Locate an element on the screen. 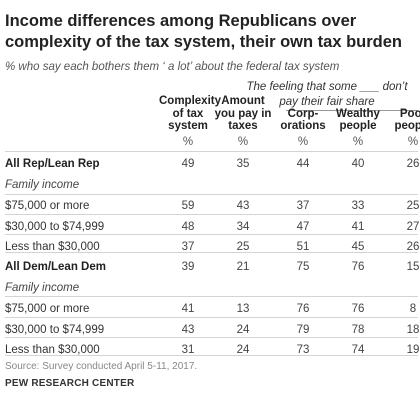 The image size is (420, 403). group-header-underline is located at coordinates (352, 110).